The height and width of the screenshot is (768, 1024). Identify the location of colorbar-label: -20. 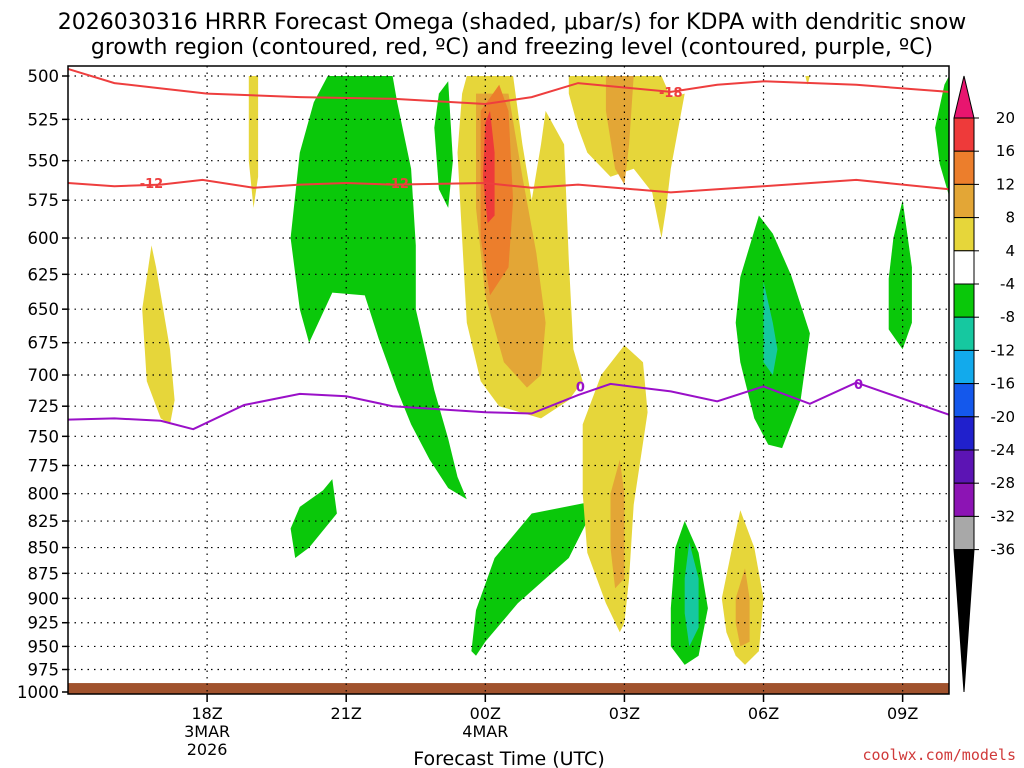
(1003, 417).